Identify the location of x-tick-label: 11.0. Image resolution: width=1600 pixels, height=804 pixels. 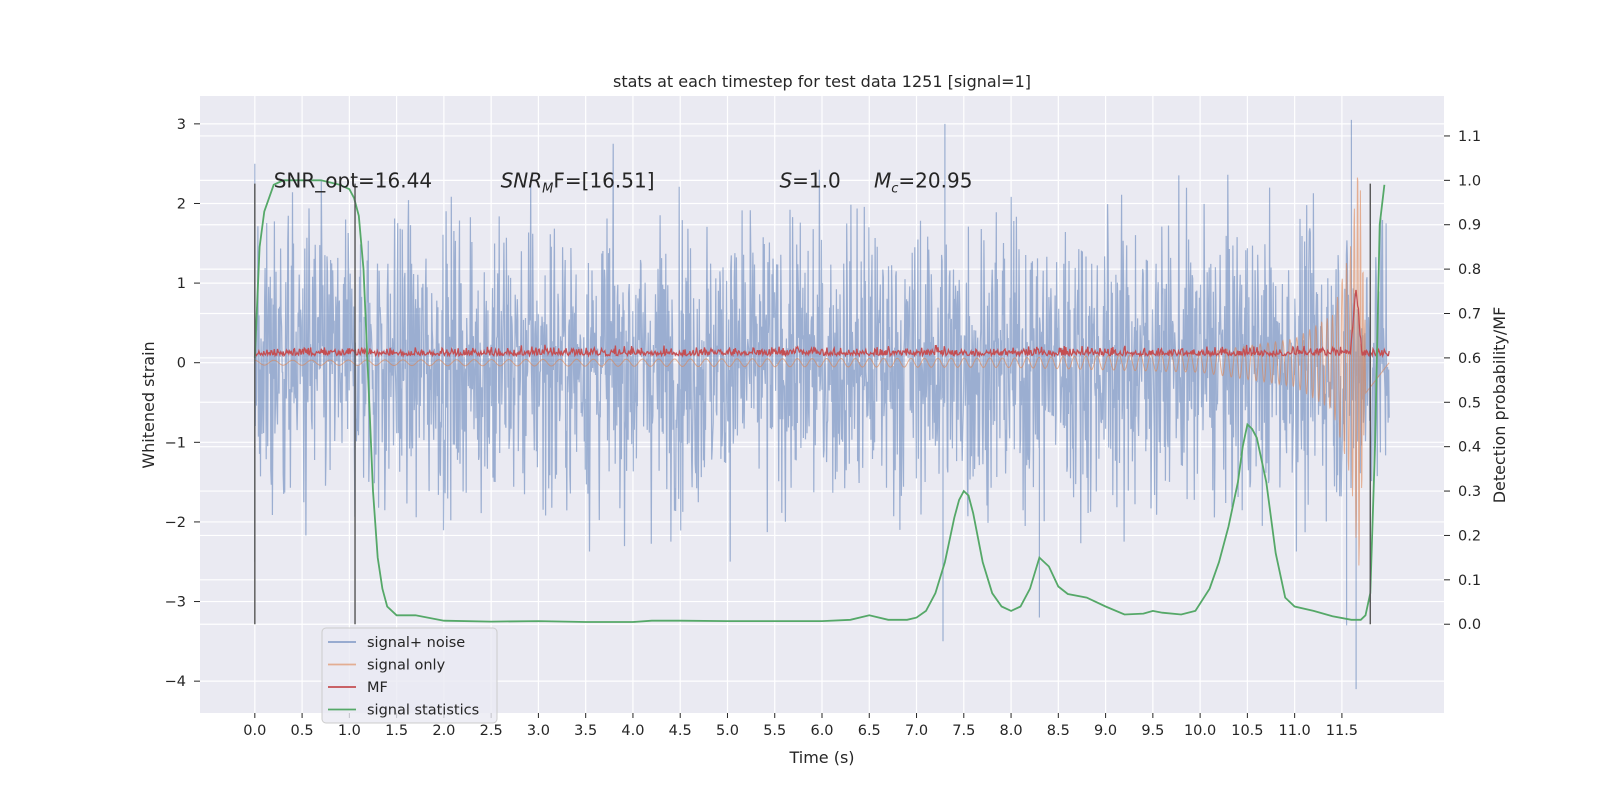
(1294, 731).